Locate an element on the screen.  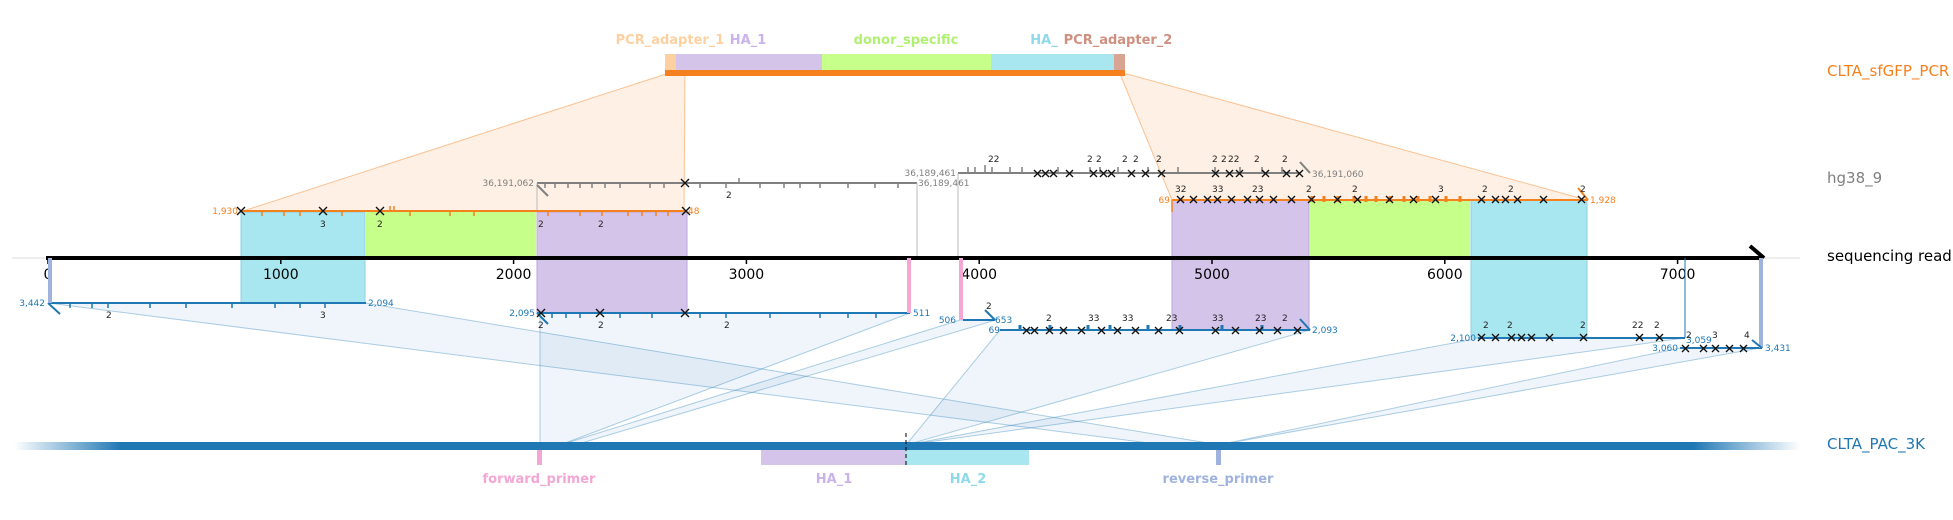
pcr-alignment-left: 1,930 48 3 2 2 2 is located at coordinates (456, 218).